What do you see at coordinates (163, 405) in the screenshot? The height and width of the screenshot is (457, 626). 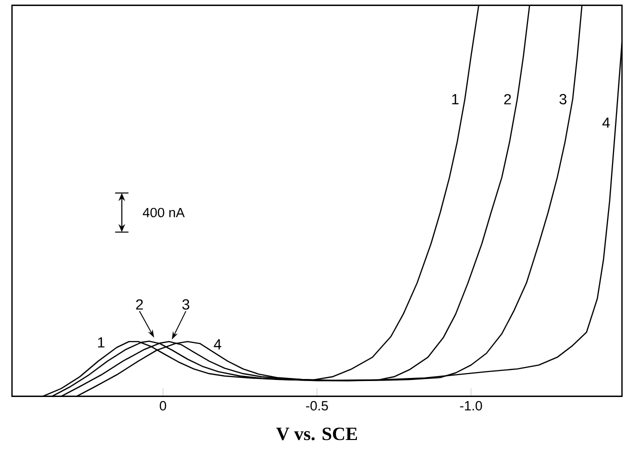 I see `x-tick-label: 0` at bounding box center [163, 405].